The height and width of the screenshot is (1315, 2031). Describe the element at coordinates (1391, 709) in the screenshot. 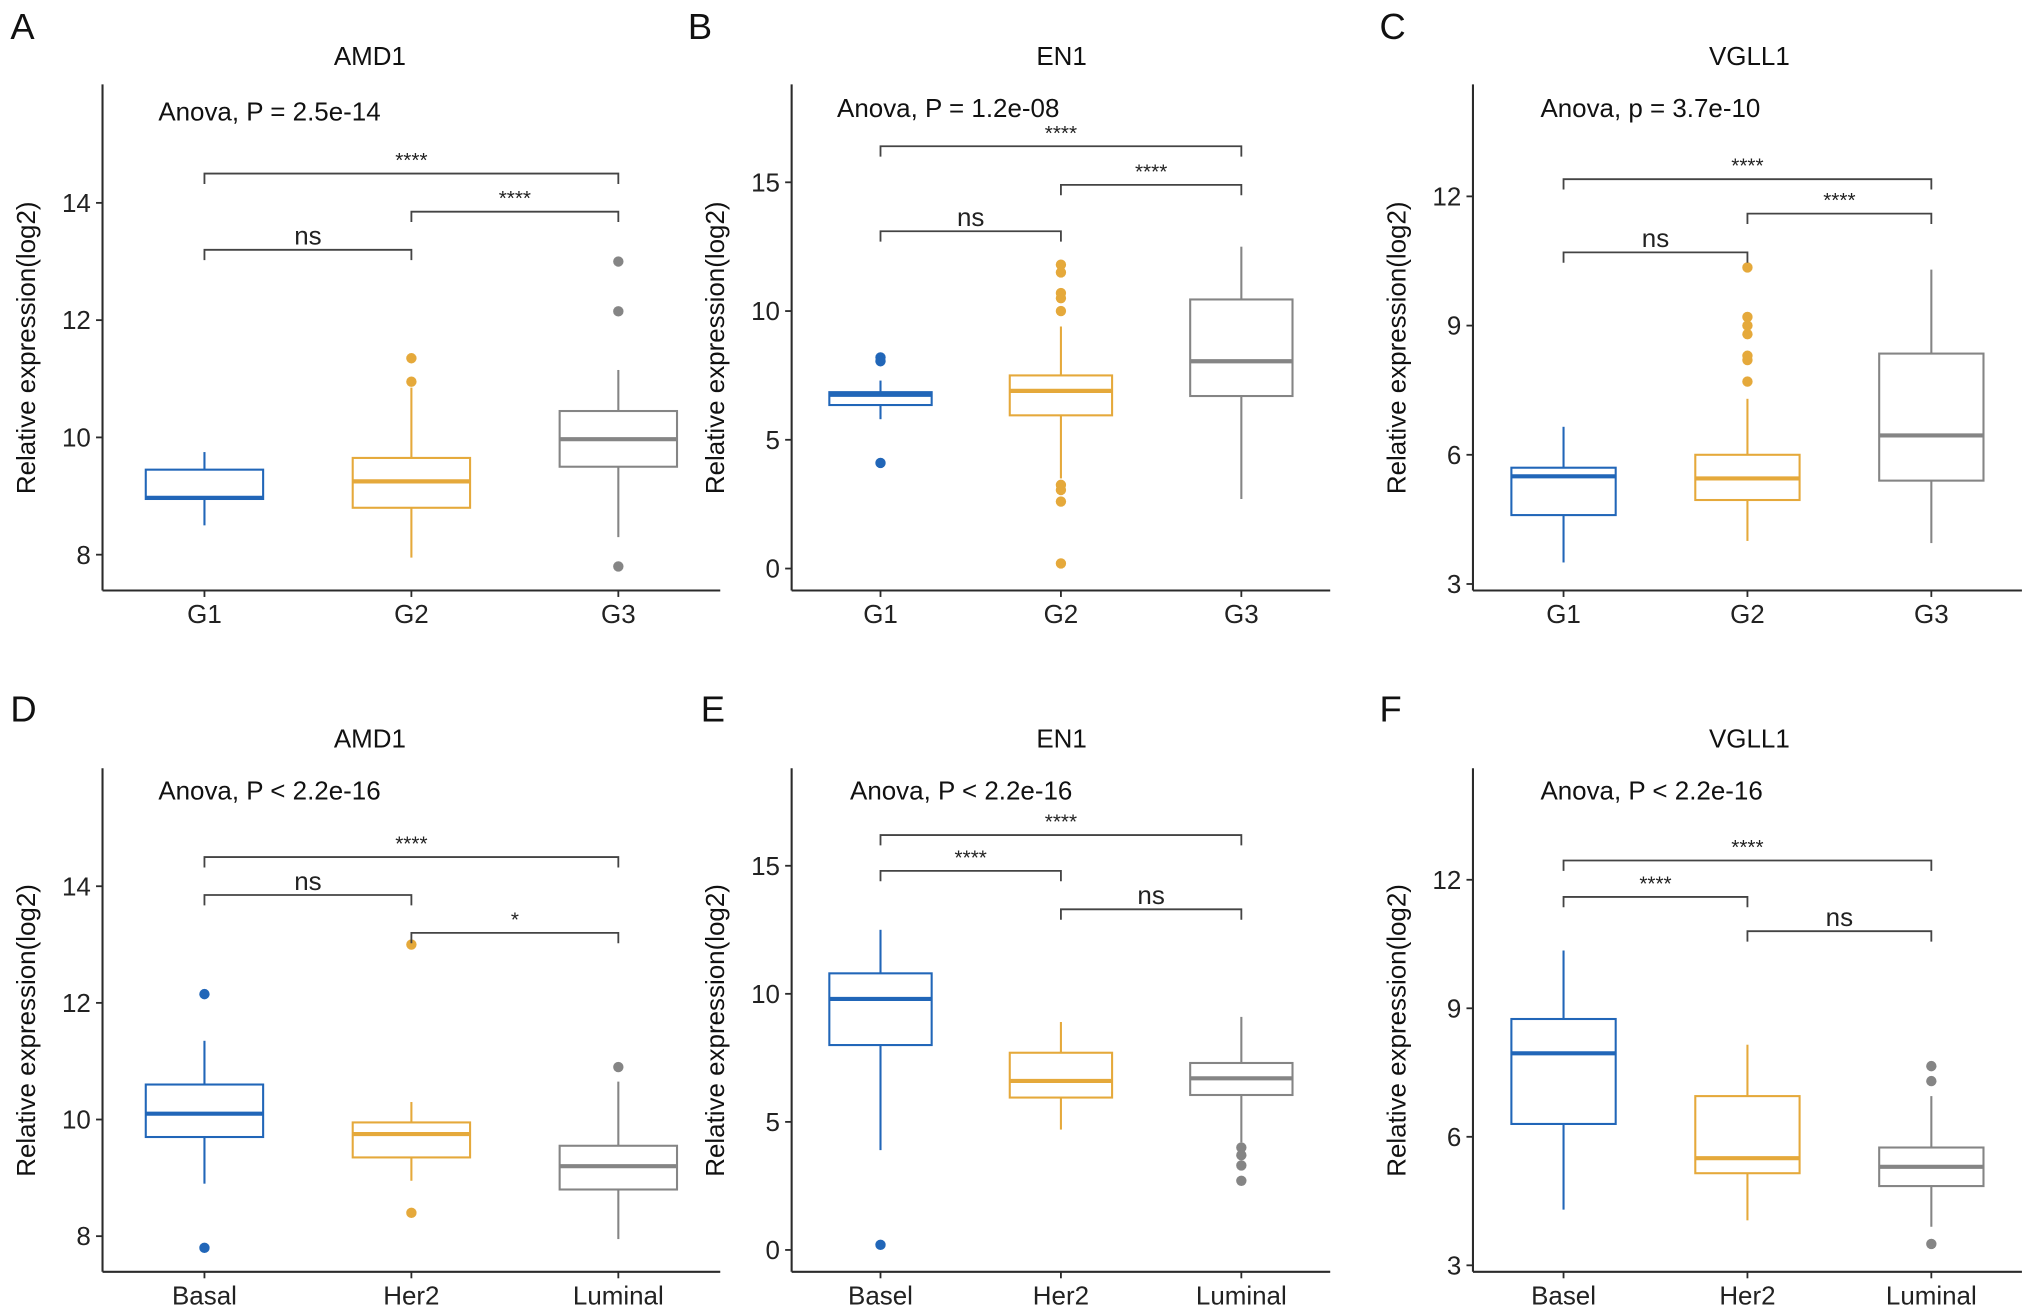

I see `panel-letter: F` at that location.